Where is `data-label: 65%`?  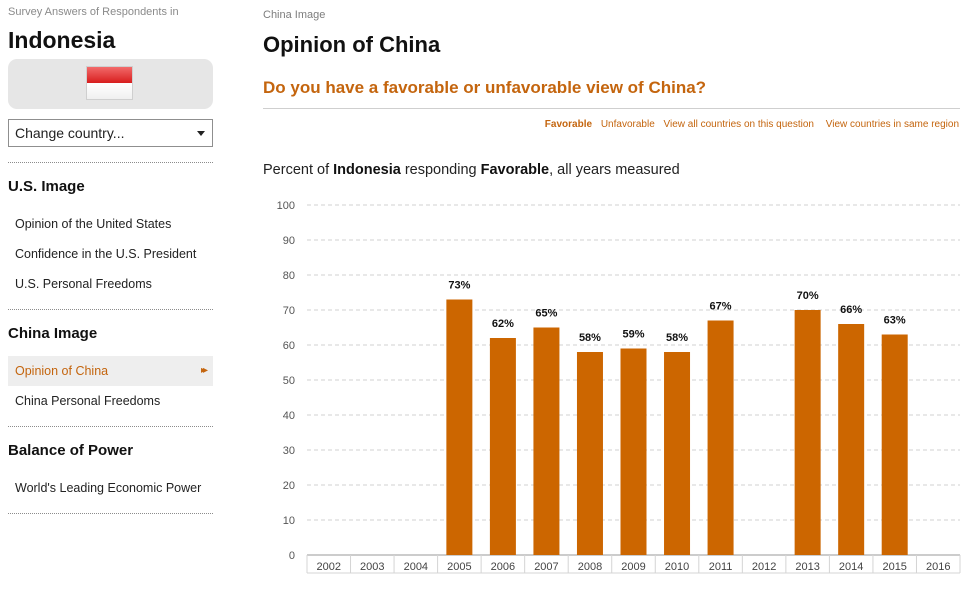
data-label: 65% is located at coordinates (546, 314).